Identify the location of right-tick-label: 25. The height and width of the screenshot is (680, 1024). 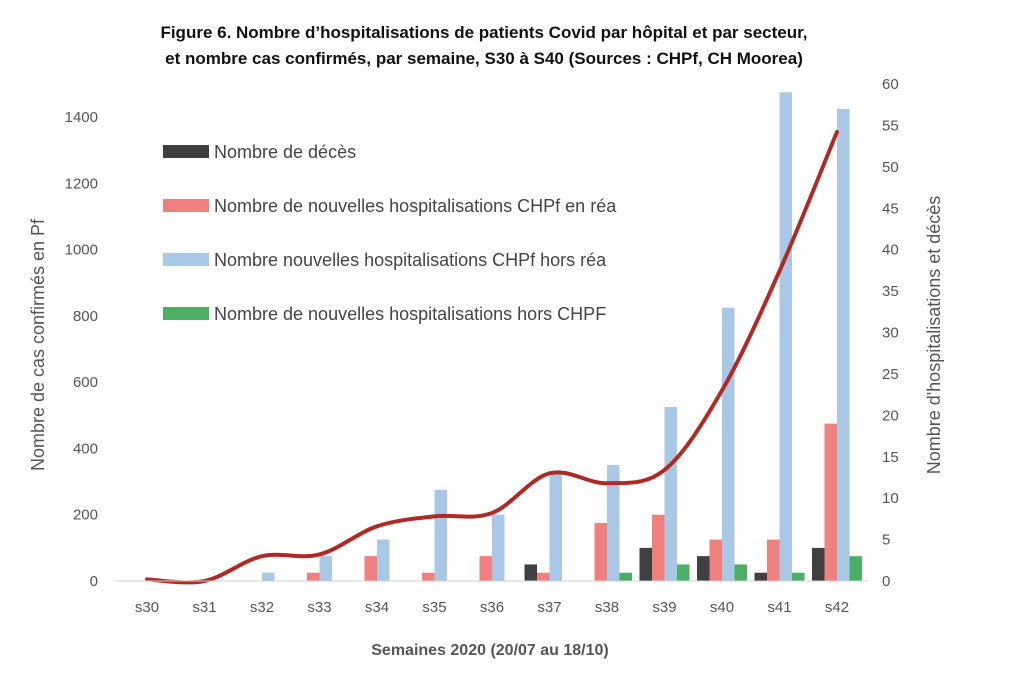
(890, 374).